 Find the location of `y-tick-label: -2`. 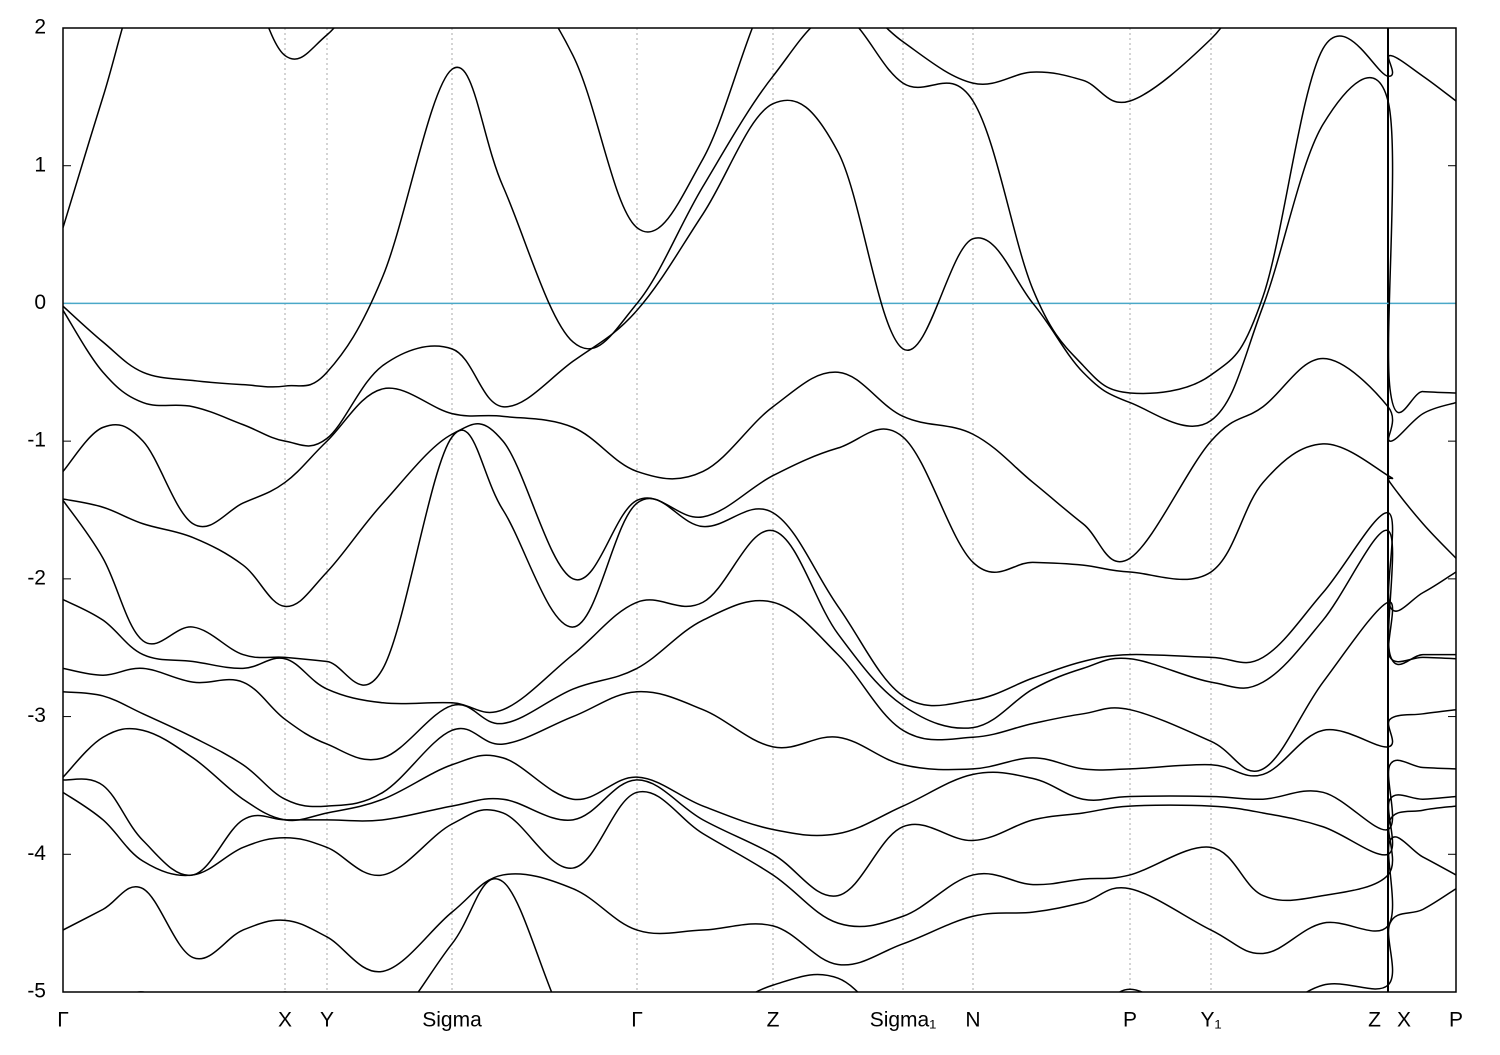

y-tick-label: -2 is located at coordinates (36, 577).